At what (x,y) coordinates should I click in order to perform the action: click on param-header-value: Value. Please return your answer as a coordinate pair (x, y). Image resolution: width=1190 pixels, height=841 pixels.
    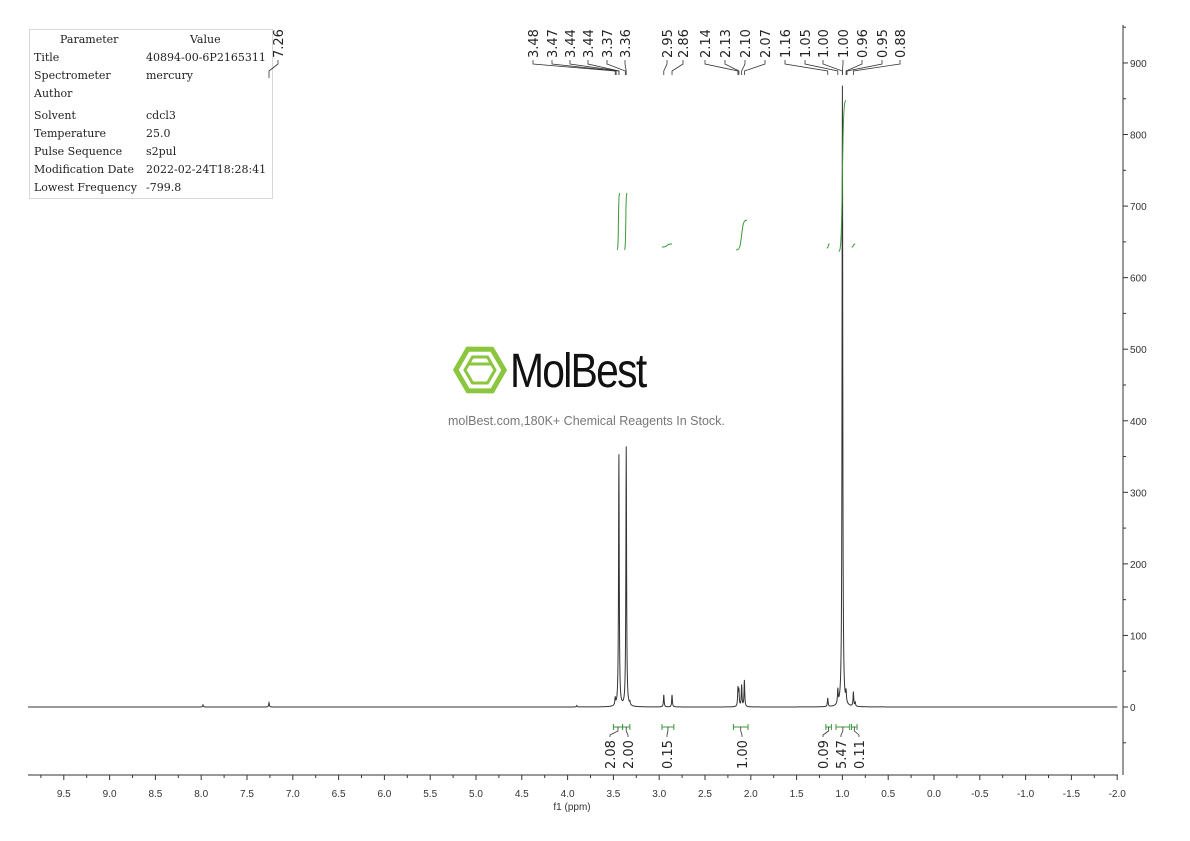
    Looking at the image, I should click on (205, 39).